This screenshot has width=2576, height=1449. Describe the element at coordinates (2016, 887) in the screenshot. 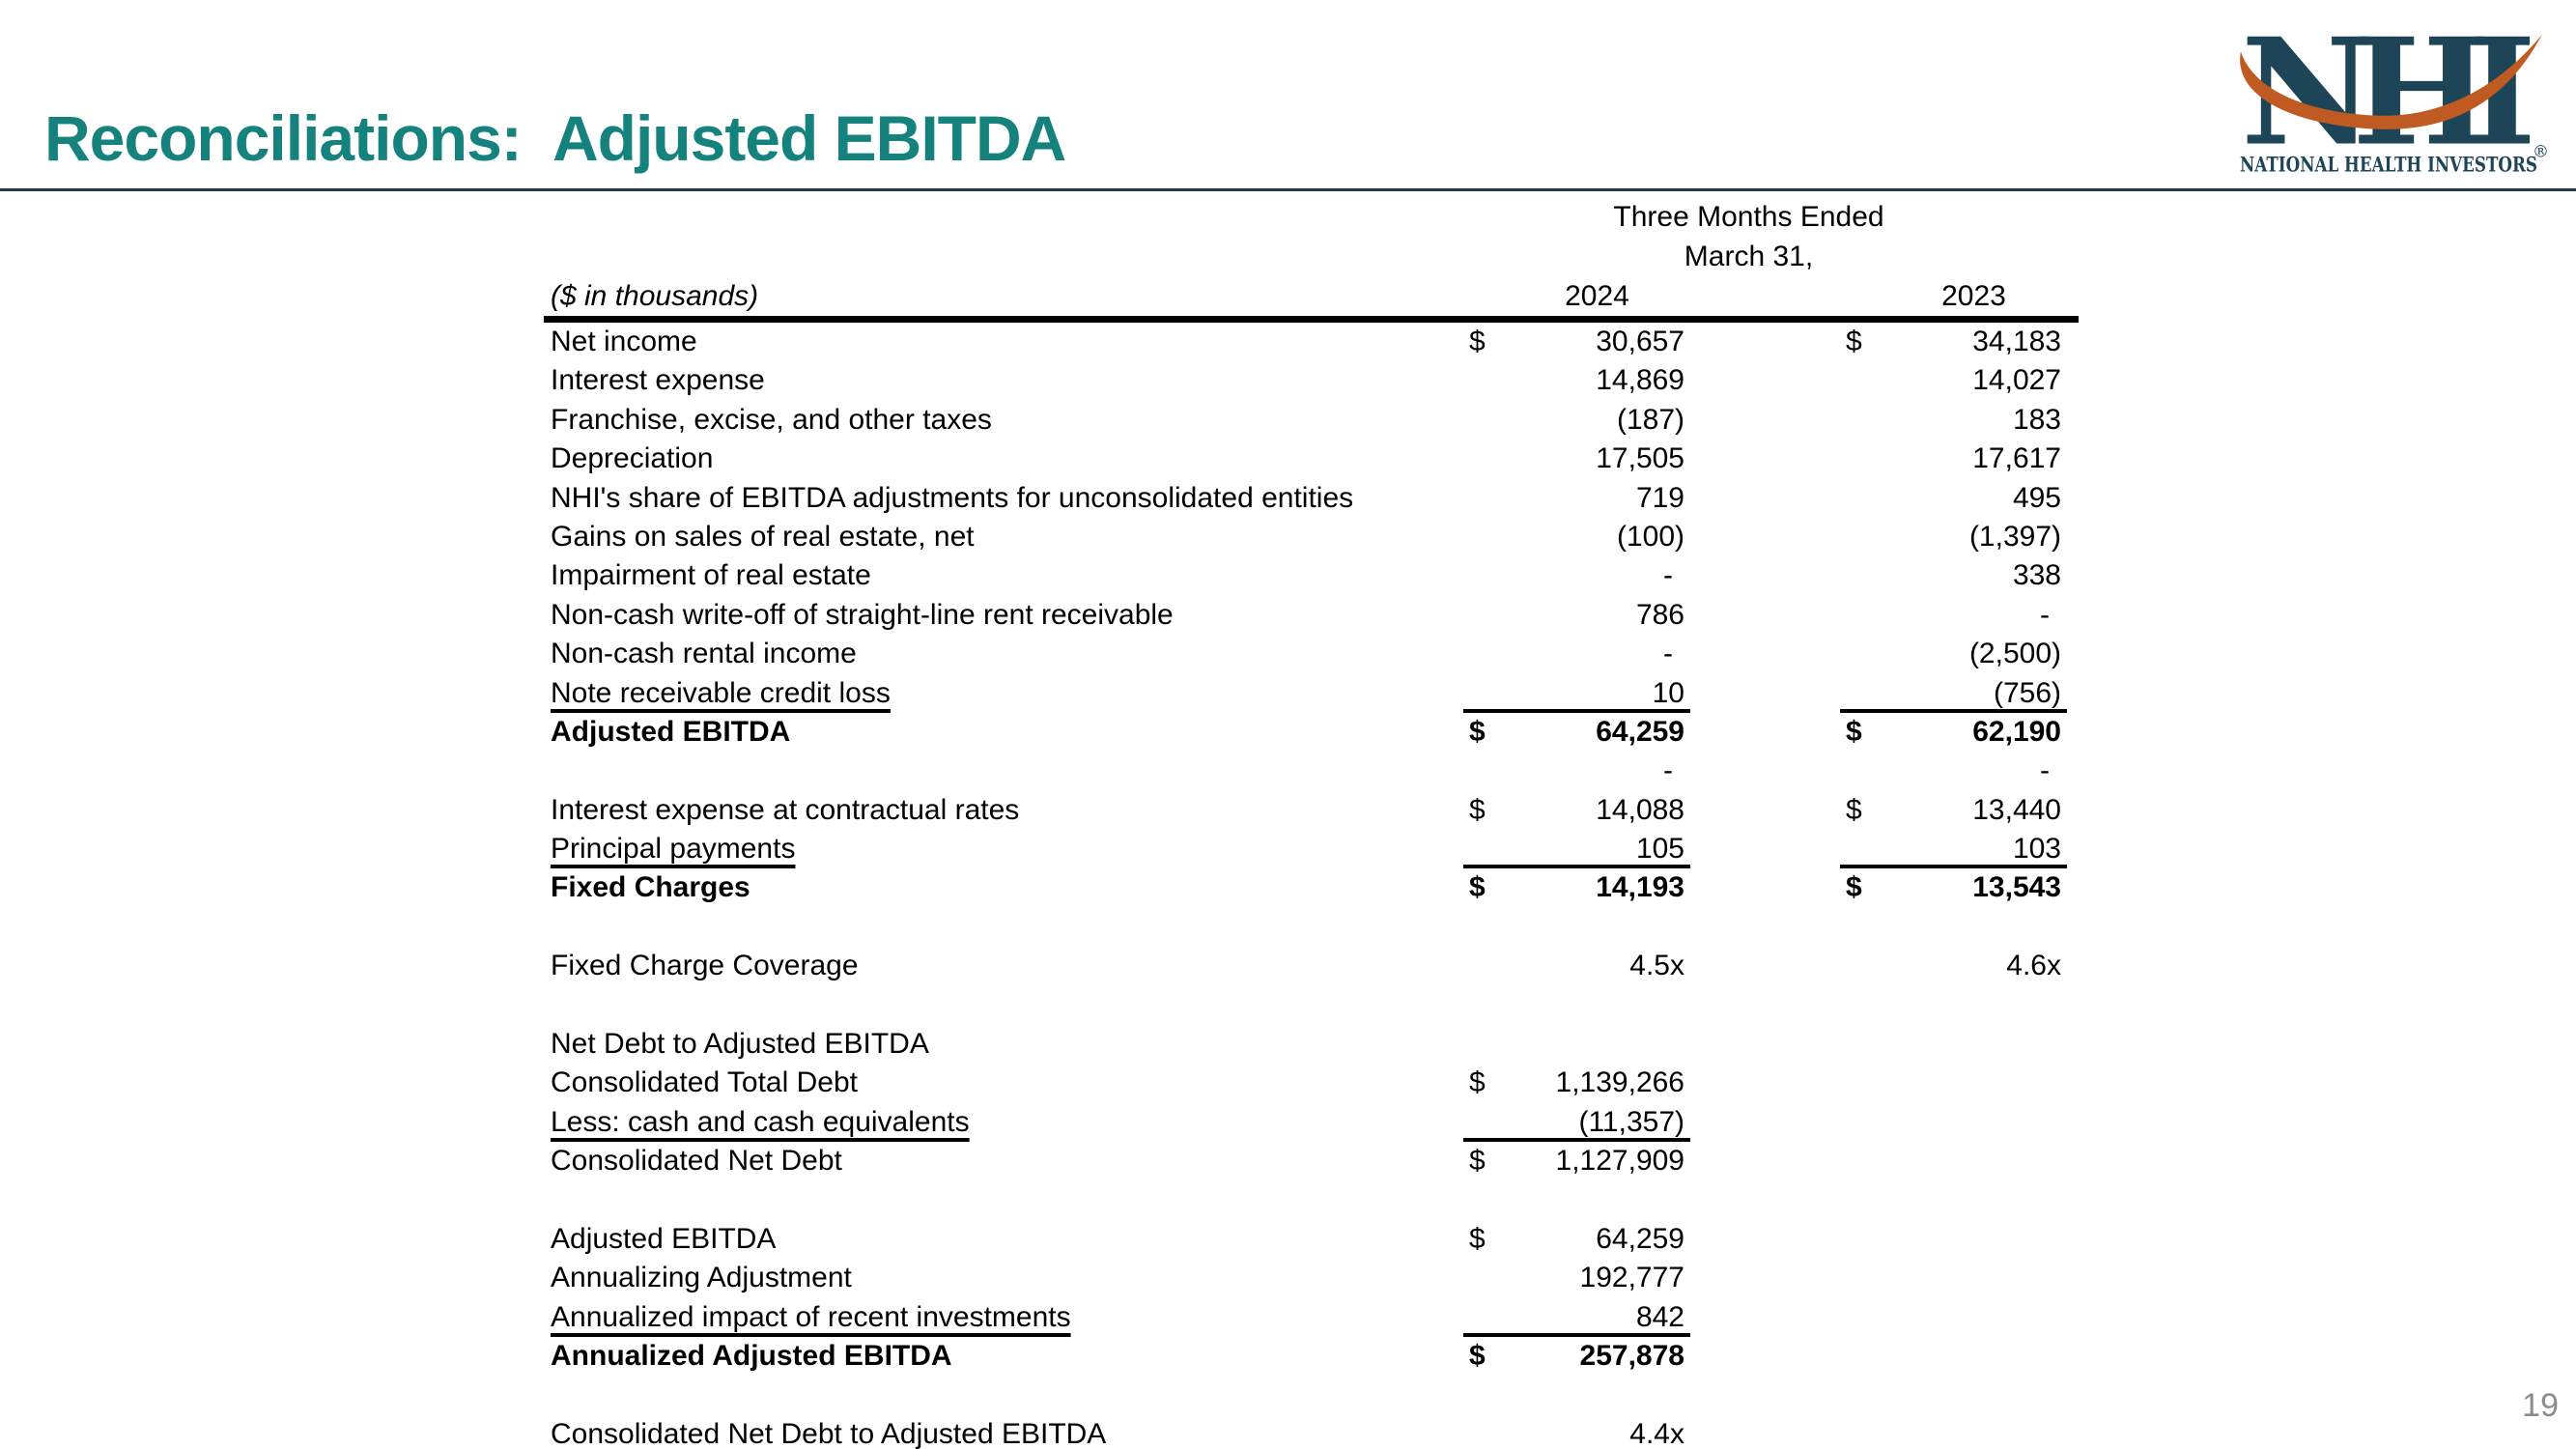

I see `value-text: 13,543` at that location.